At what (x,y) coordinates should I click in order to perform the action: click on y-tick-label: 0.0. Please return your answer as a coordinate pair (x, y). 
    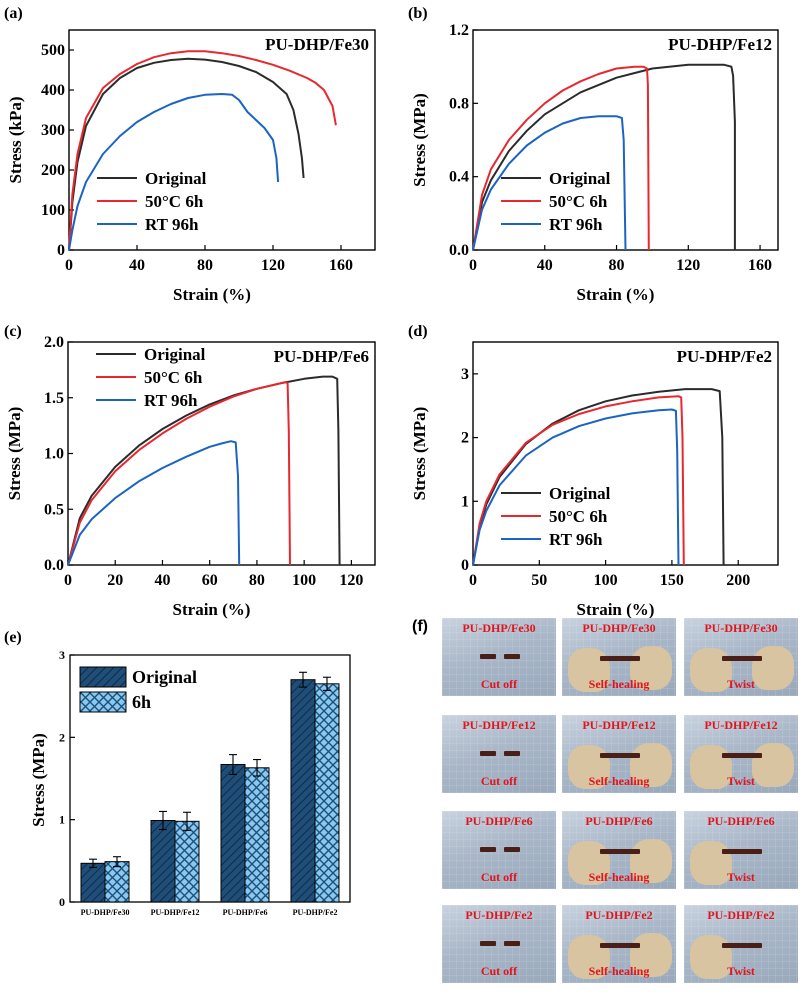
    Looking at the image, I should click on (459, 250).